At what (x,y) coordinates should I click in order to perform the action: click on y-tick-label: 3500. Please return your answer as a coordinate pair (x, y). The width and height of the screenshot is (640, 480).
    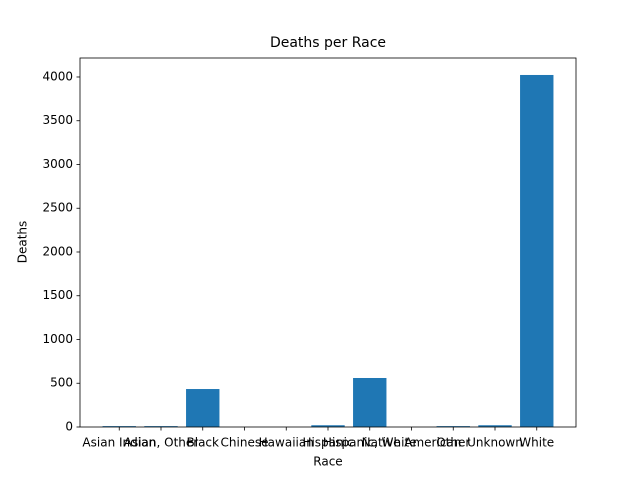
    Looking at the image, I should click on (57, 120).